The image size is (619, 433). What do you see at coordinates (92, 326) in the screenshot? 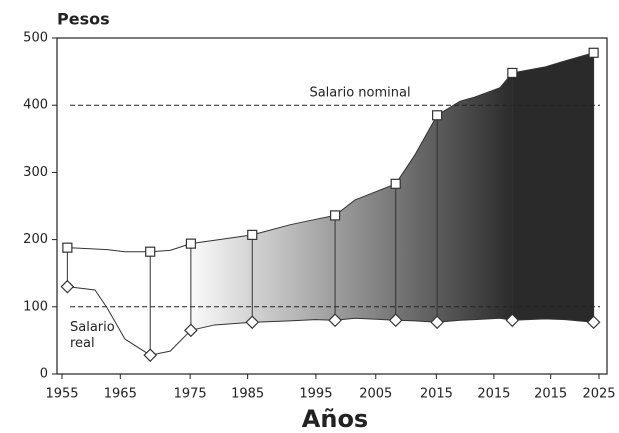
I see `reference-label-word: Salario` at bounding box center [92, 326].